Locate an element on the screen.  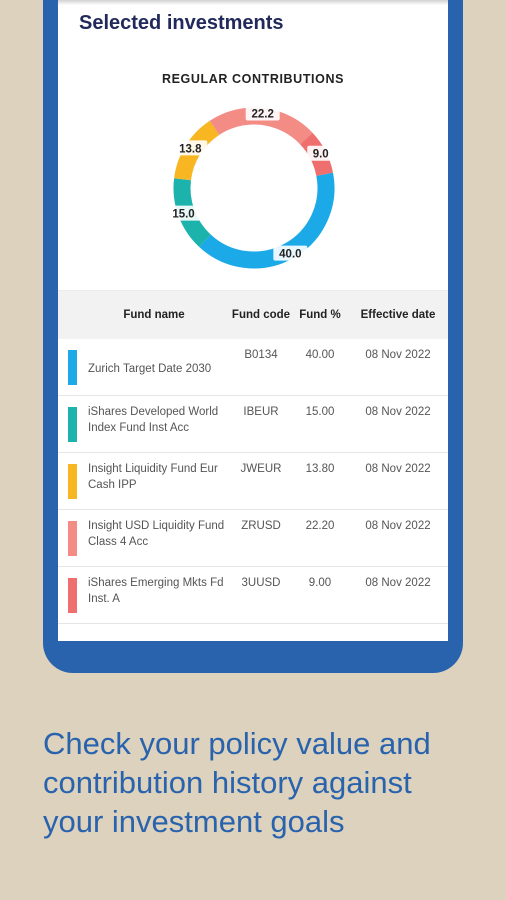
header-effective-date: Effective date is located at coordinates (398, 315).